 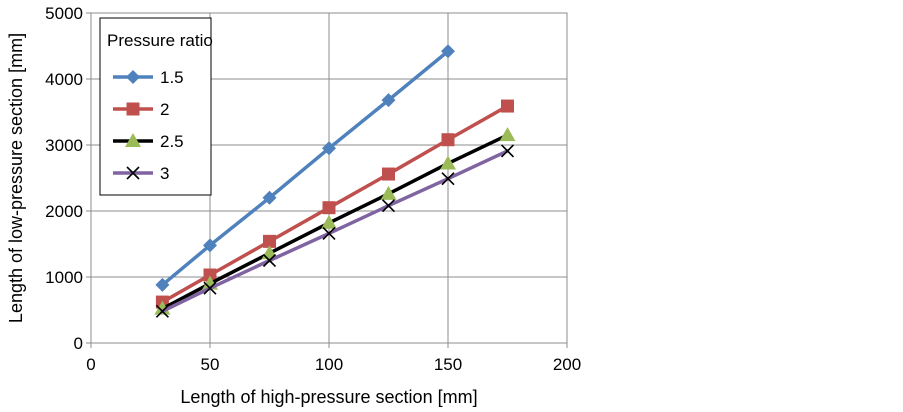 I want to click on y-tick-label: 0, so click(x=78, y=343).